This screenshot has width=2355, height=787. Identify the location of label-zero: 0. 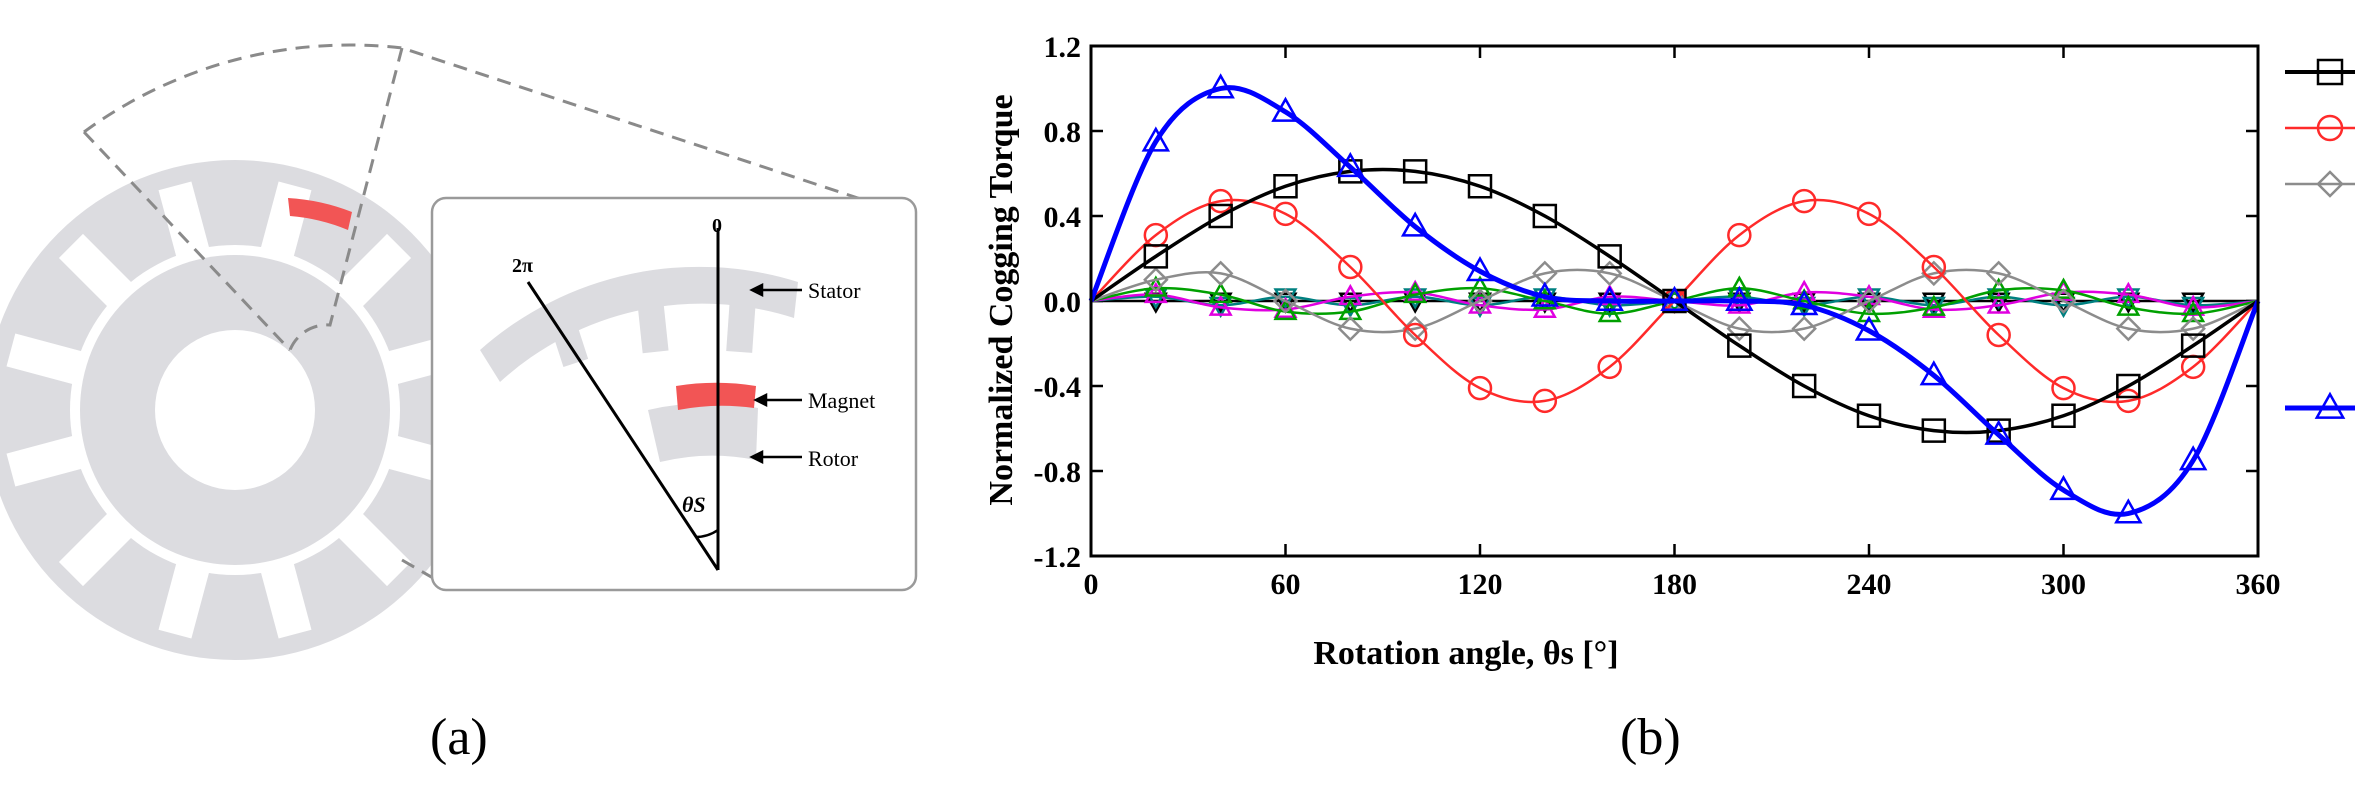
(717, 226).